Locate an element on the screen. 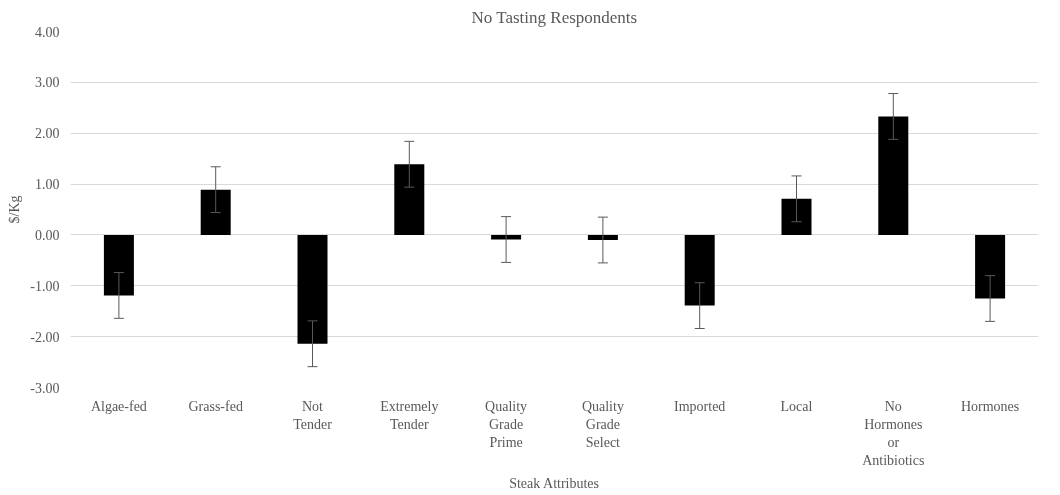 The width and height of the screenshot is (1060, 495). chart-title: No Tasting Respondents is located at coordinates (554, 17).